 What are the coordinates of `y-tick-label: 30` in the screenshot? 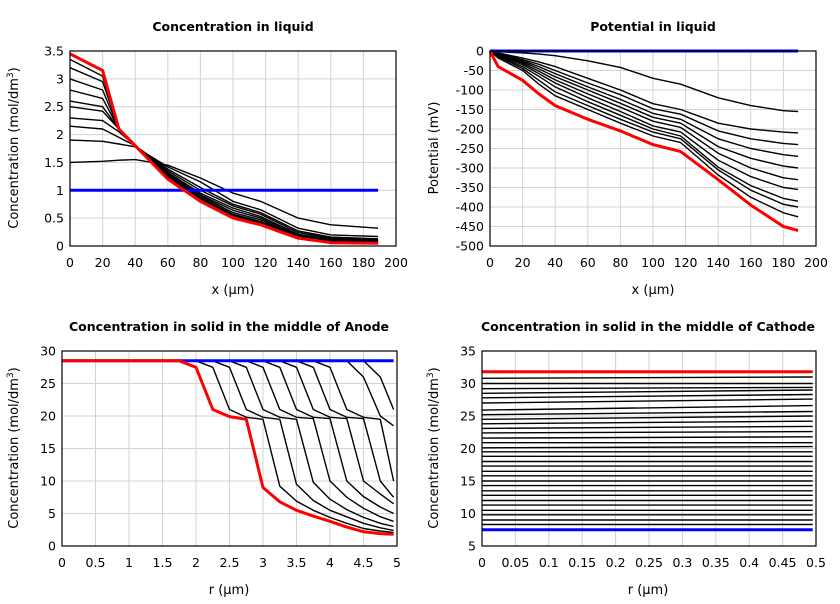 It's located at (48, 351).